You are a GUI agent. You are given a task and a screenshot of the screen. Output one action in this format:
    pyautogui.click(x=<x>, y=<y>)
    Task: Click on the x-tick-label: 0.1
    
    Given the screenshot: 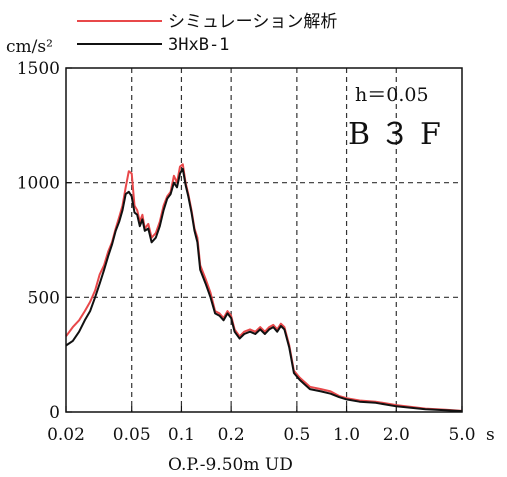 What is the action you would take?
    pyautogui.click(x=181, y=435)
    